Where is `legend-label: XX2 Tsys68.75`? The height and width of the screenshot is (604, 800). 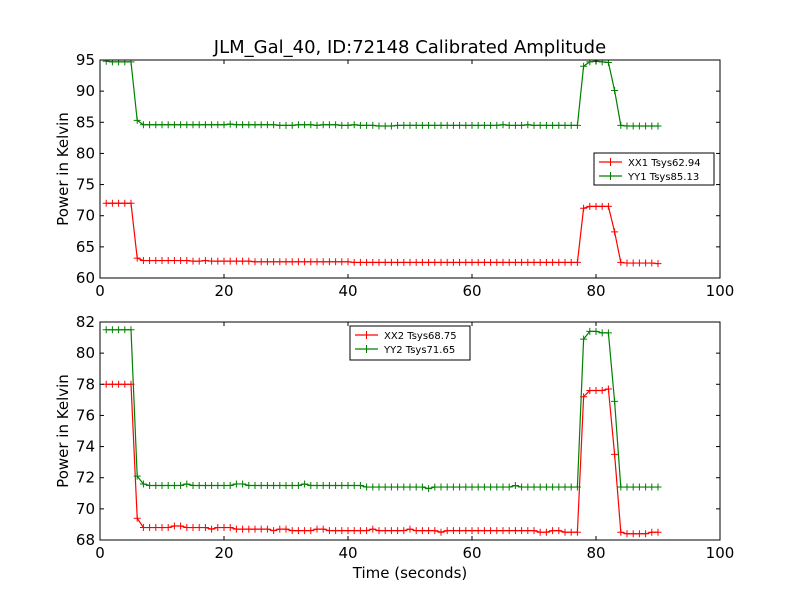 legend-label: XX2 Tsys68.75 is located at coordinates (420, 336).